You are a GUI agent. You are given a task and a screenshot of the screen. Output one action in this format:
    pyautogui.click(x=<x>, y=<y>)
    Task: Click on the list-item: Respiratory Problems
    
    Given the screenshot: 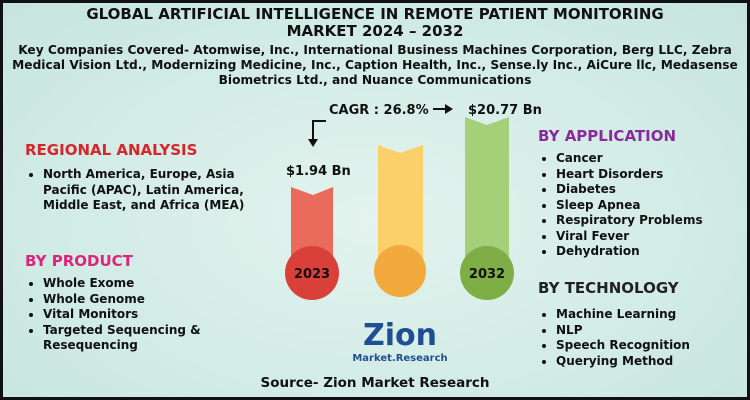 What is the action you would take?
    pyautogui.click(x=647, y=221)
    